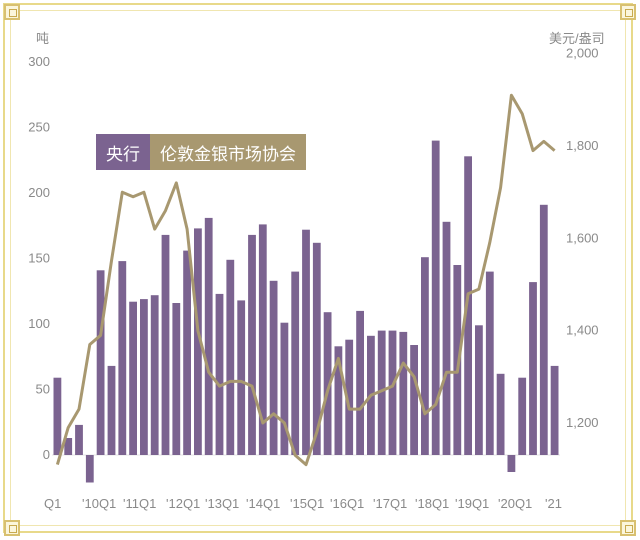 This screenshot has width=640, height=540. What do you see at coordinates (263, 503) in the screenshot?
I see `x-tick-label: '14Q1` at bounding box center [263, 503].